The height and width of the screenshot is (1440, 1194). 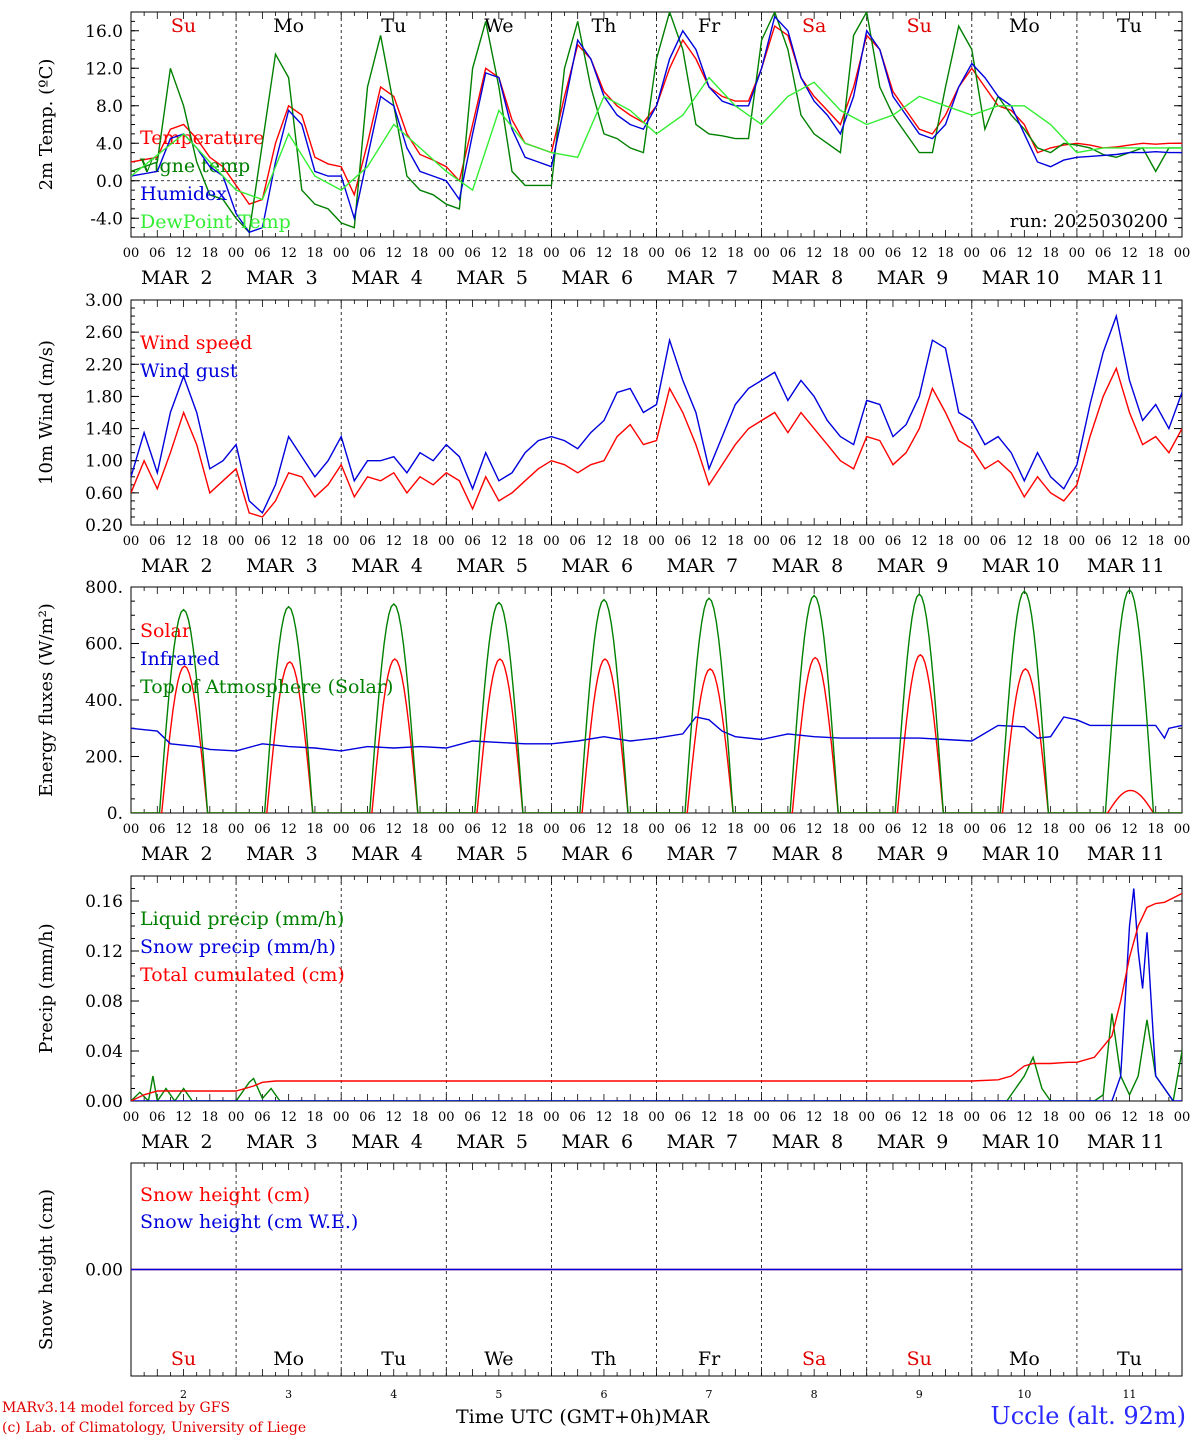 What do you see at coordinates (242, 919) in the screenshot?
I see `legend-entry: Liquid precip (mm/h)` at bounding box center [242, 919].